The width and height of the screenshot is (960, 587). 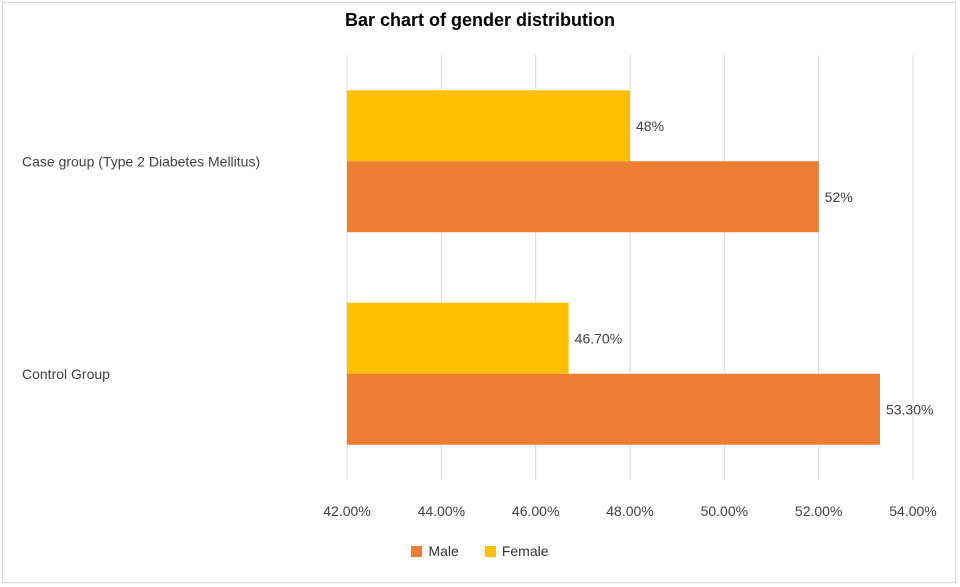 I want to click on category-label: Control Group, so click(x=66, y=374).